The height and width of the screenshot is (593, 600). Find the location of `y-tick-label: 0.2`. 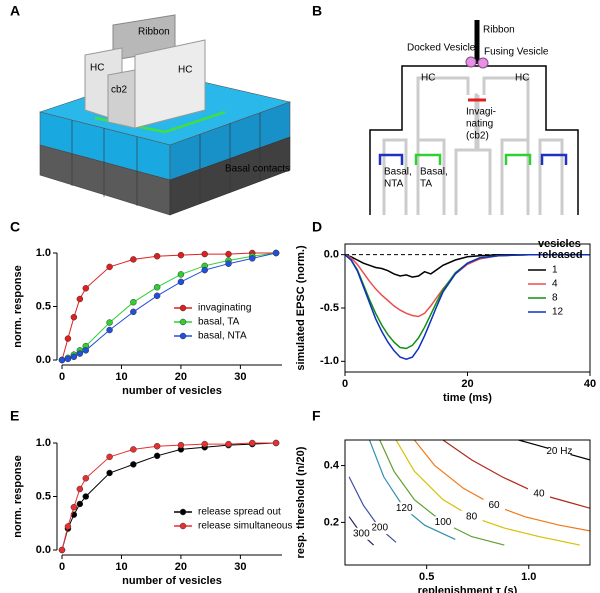

y-tick-label: 0.2 is located at coordinates (331, 522).